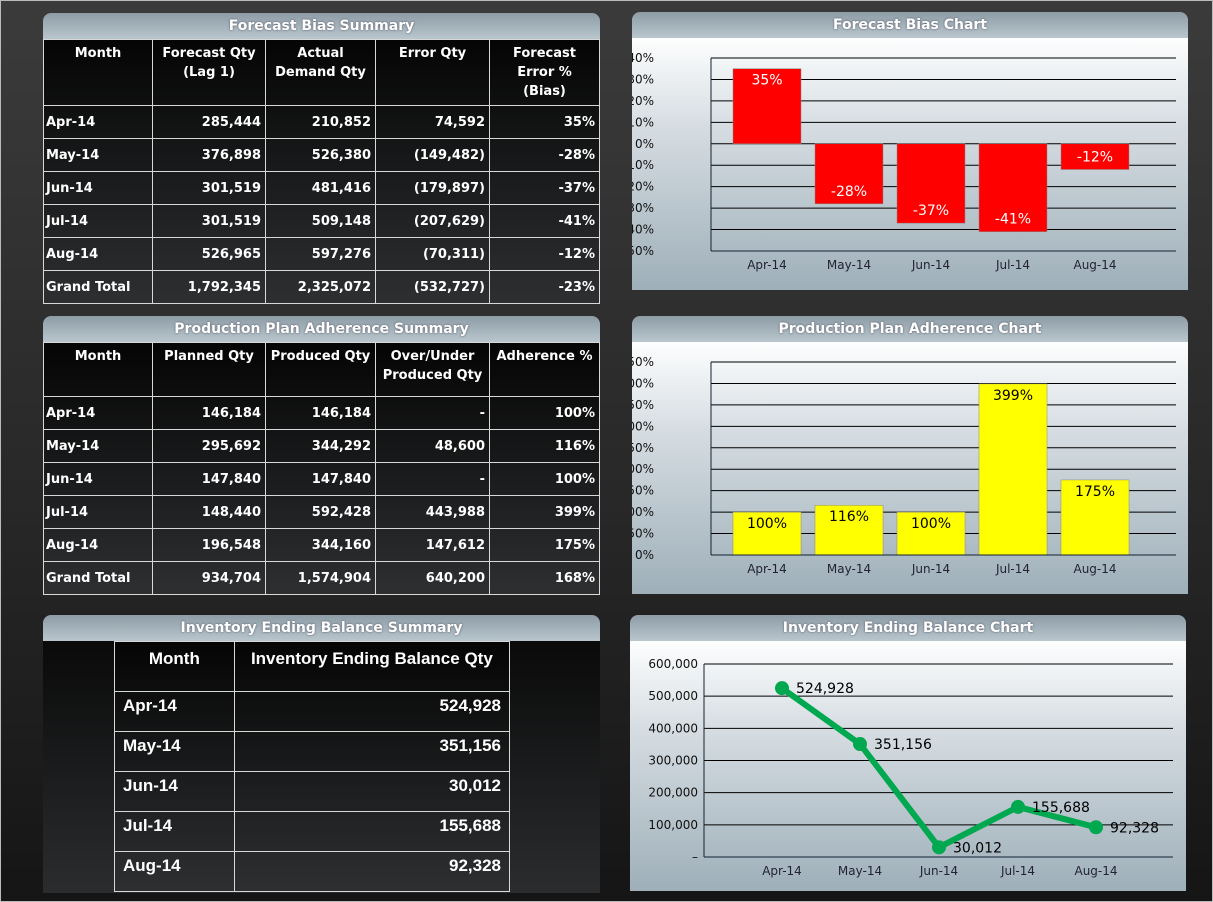 The image size is (1213, 902). Describe the element at coordinates (643, 208) in the screenshot. I see `y-tick-label: -30%` at that location.